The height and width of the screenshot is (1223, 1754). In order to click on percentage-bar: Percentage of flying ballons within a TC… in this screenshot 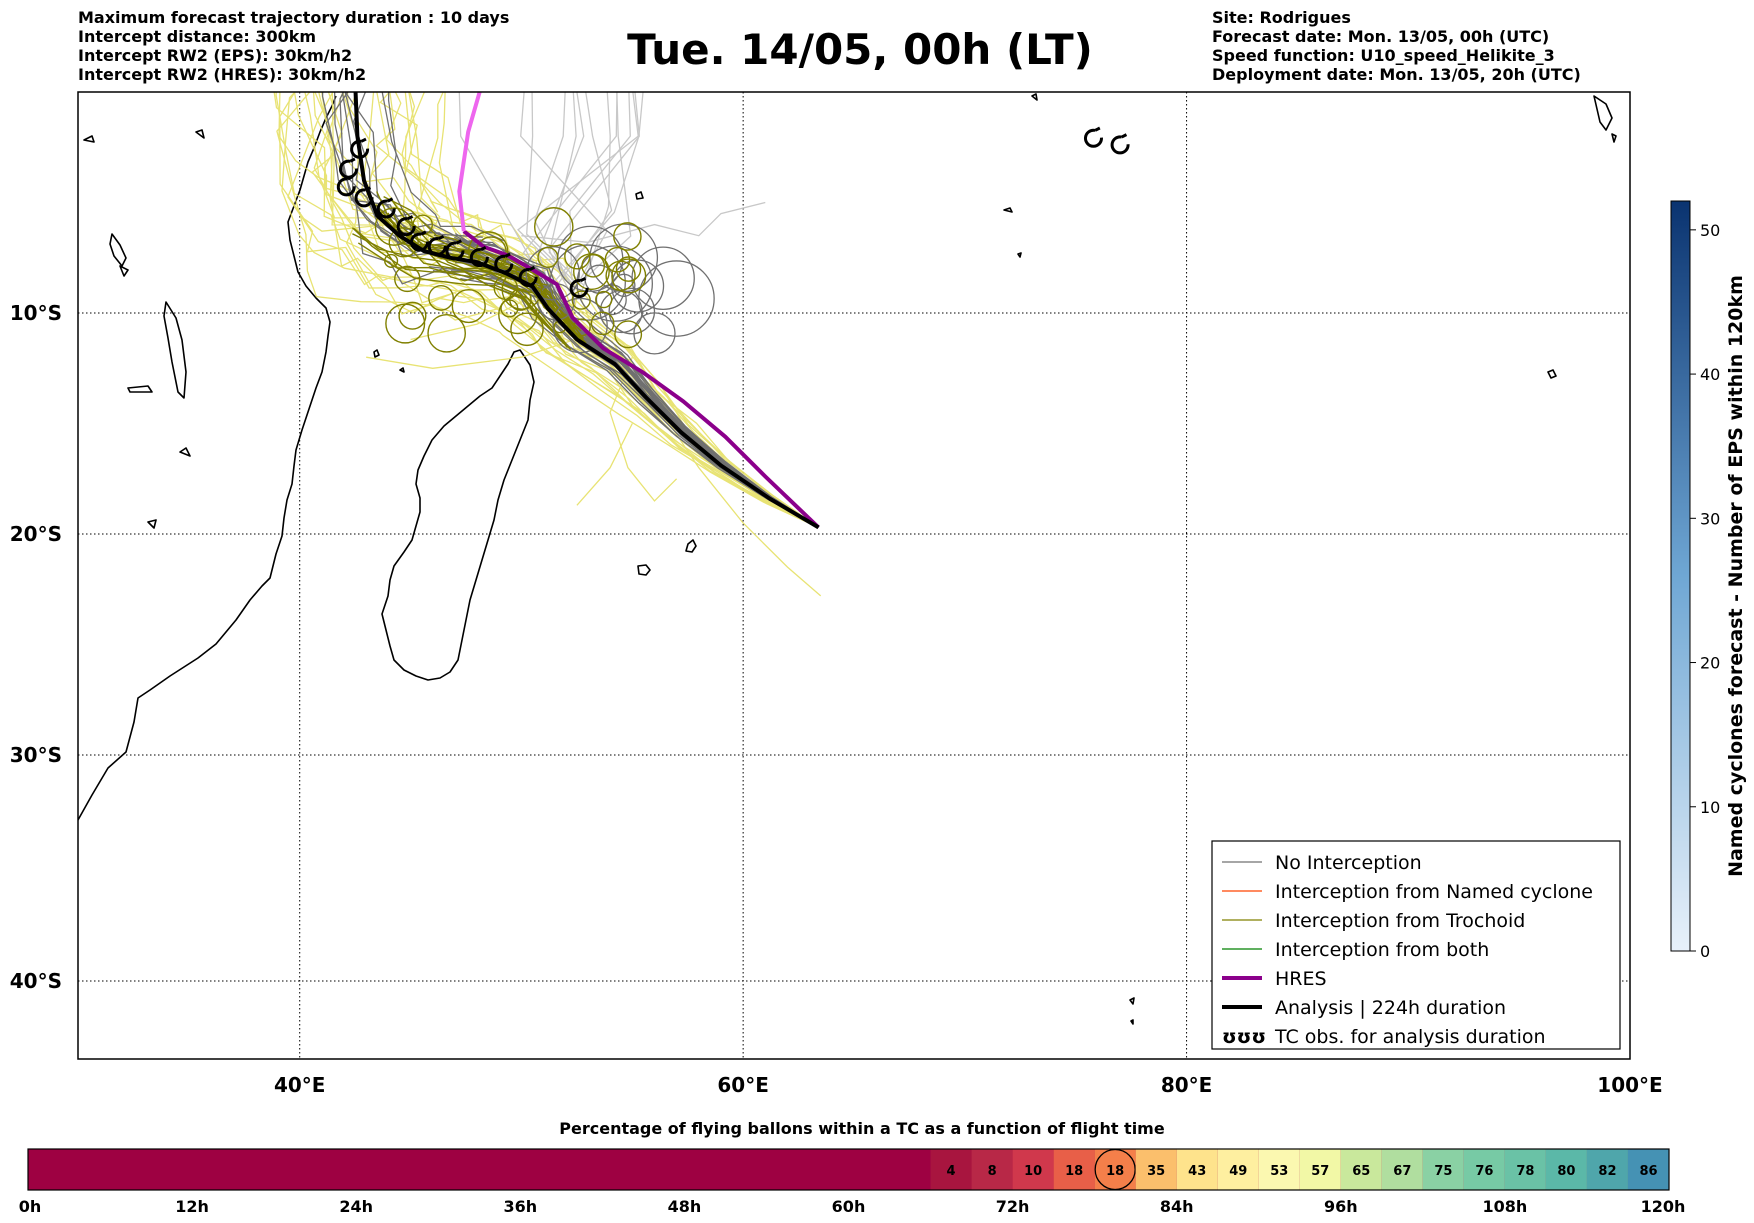, I will do `click(852, 1167)`.